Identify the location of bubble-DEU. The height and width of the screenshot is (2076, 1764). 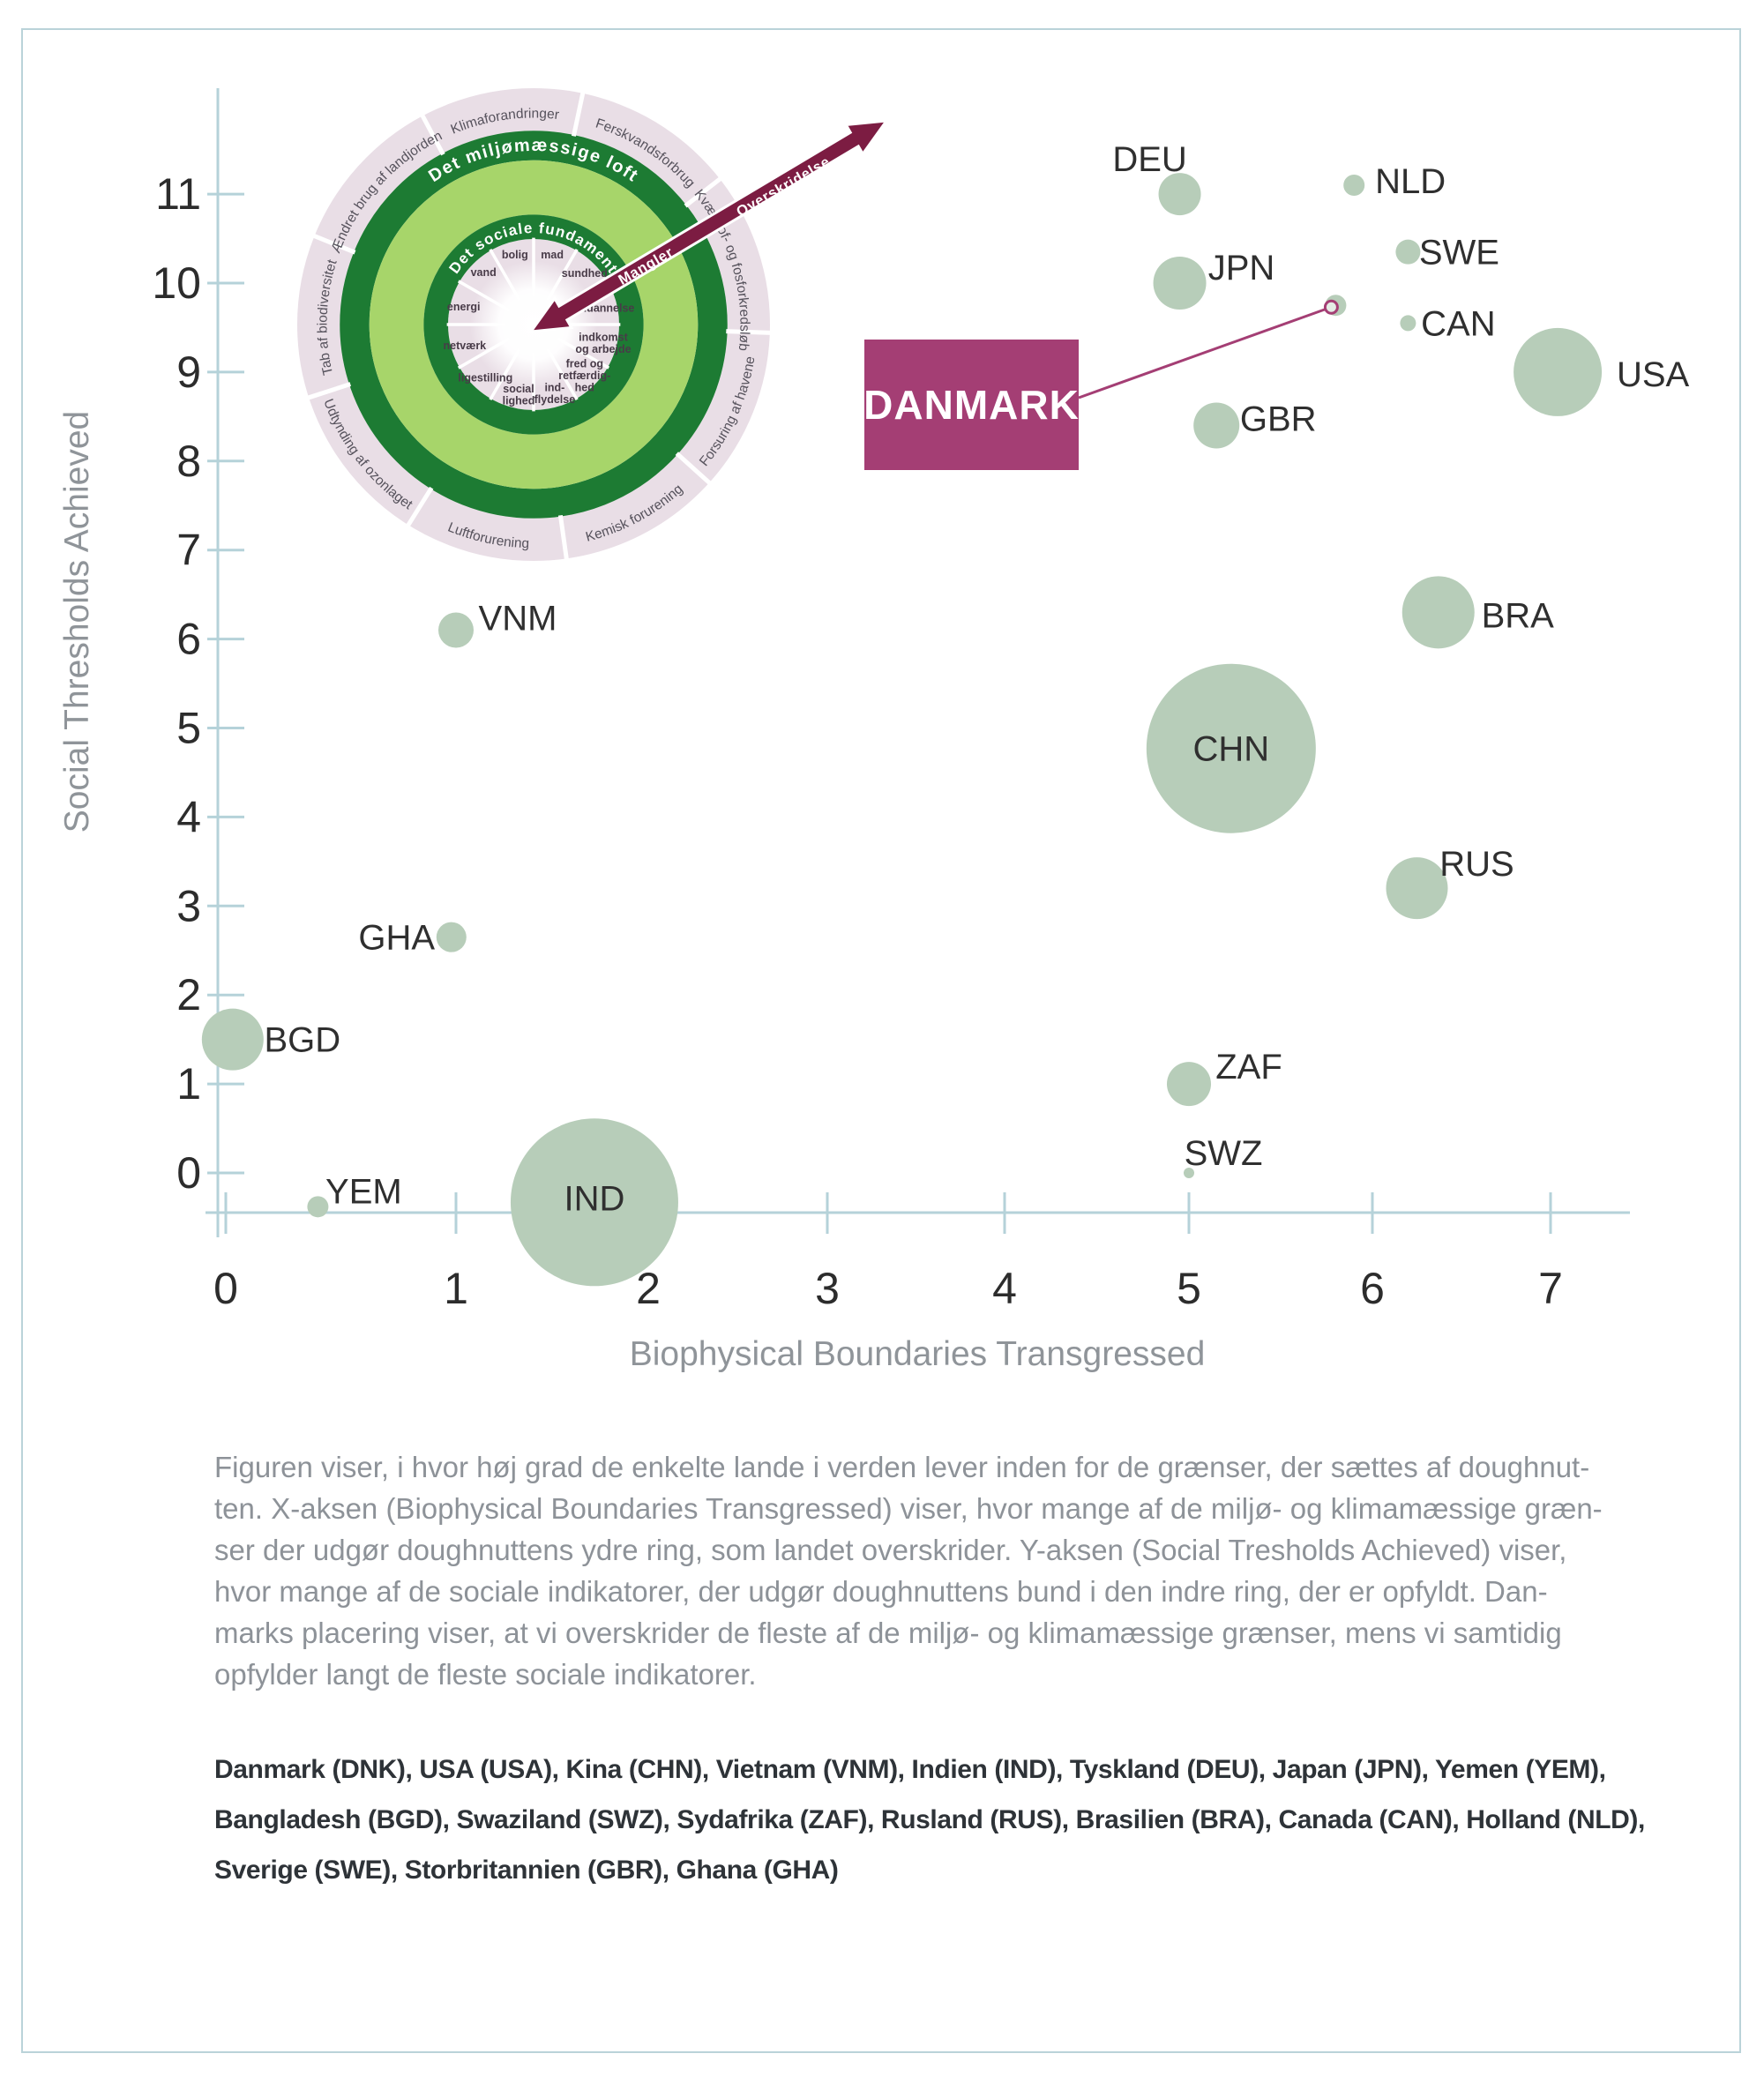
(1179, 194).